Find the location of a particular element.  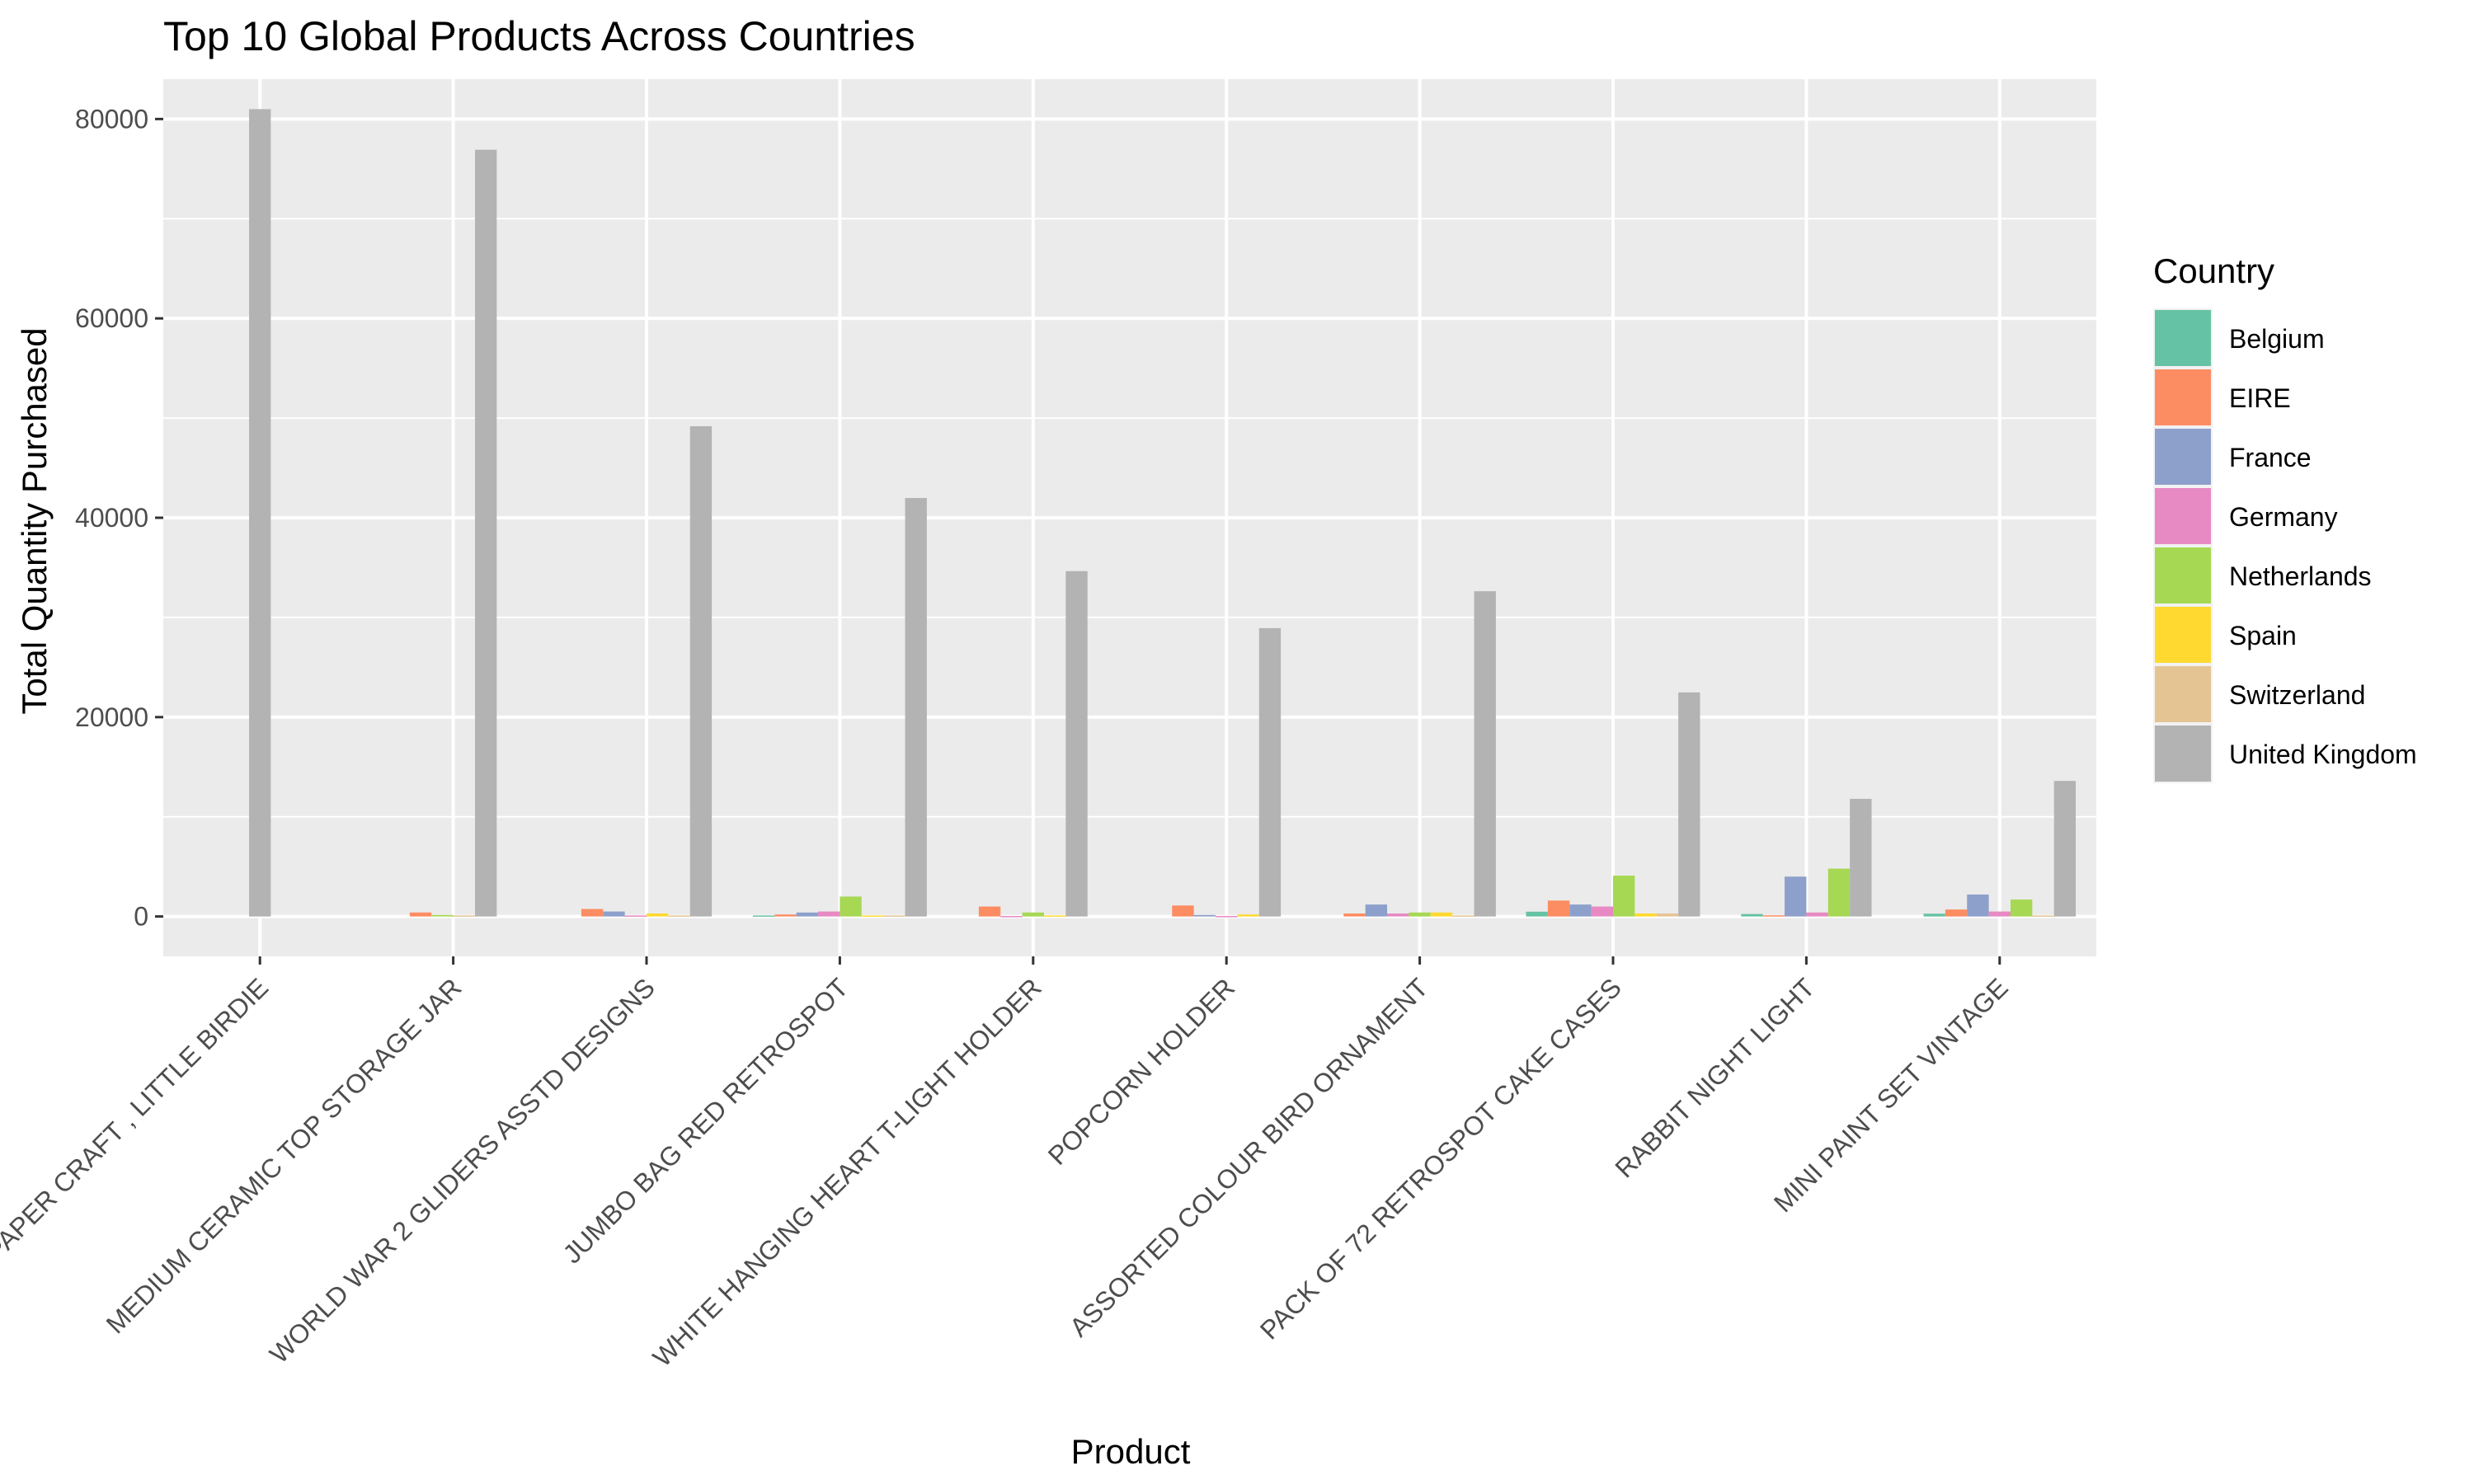

y-tick-label: 60000 is located at coordinates (111, 318).